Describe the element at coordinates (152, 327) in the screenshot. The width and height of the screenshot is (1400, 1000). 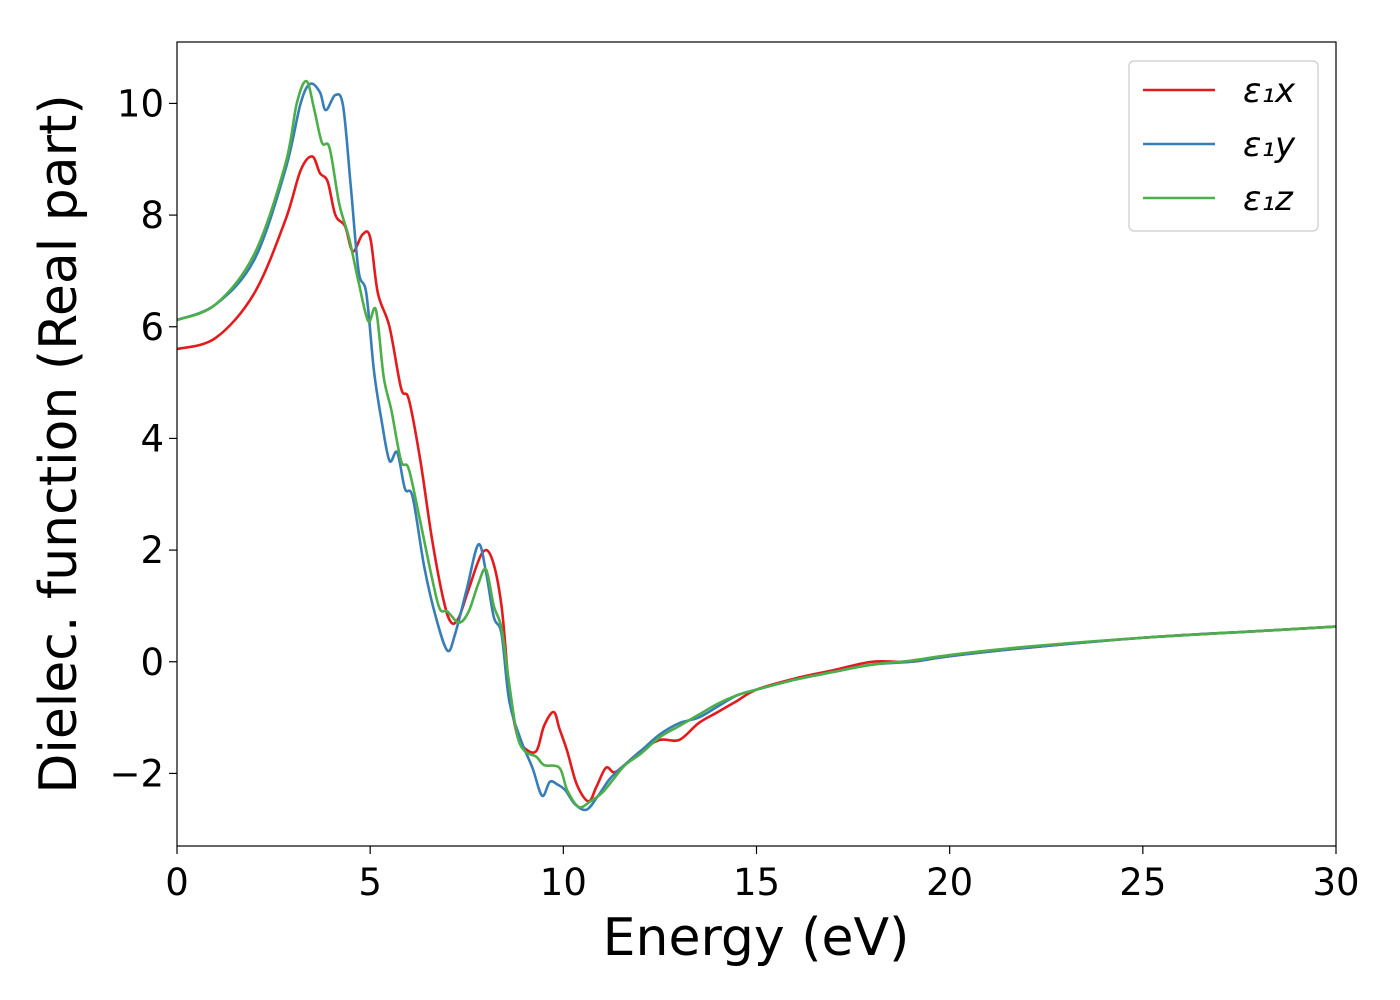
I see `y-tick-label: 6` at that location.